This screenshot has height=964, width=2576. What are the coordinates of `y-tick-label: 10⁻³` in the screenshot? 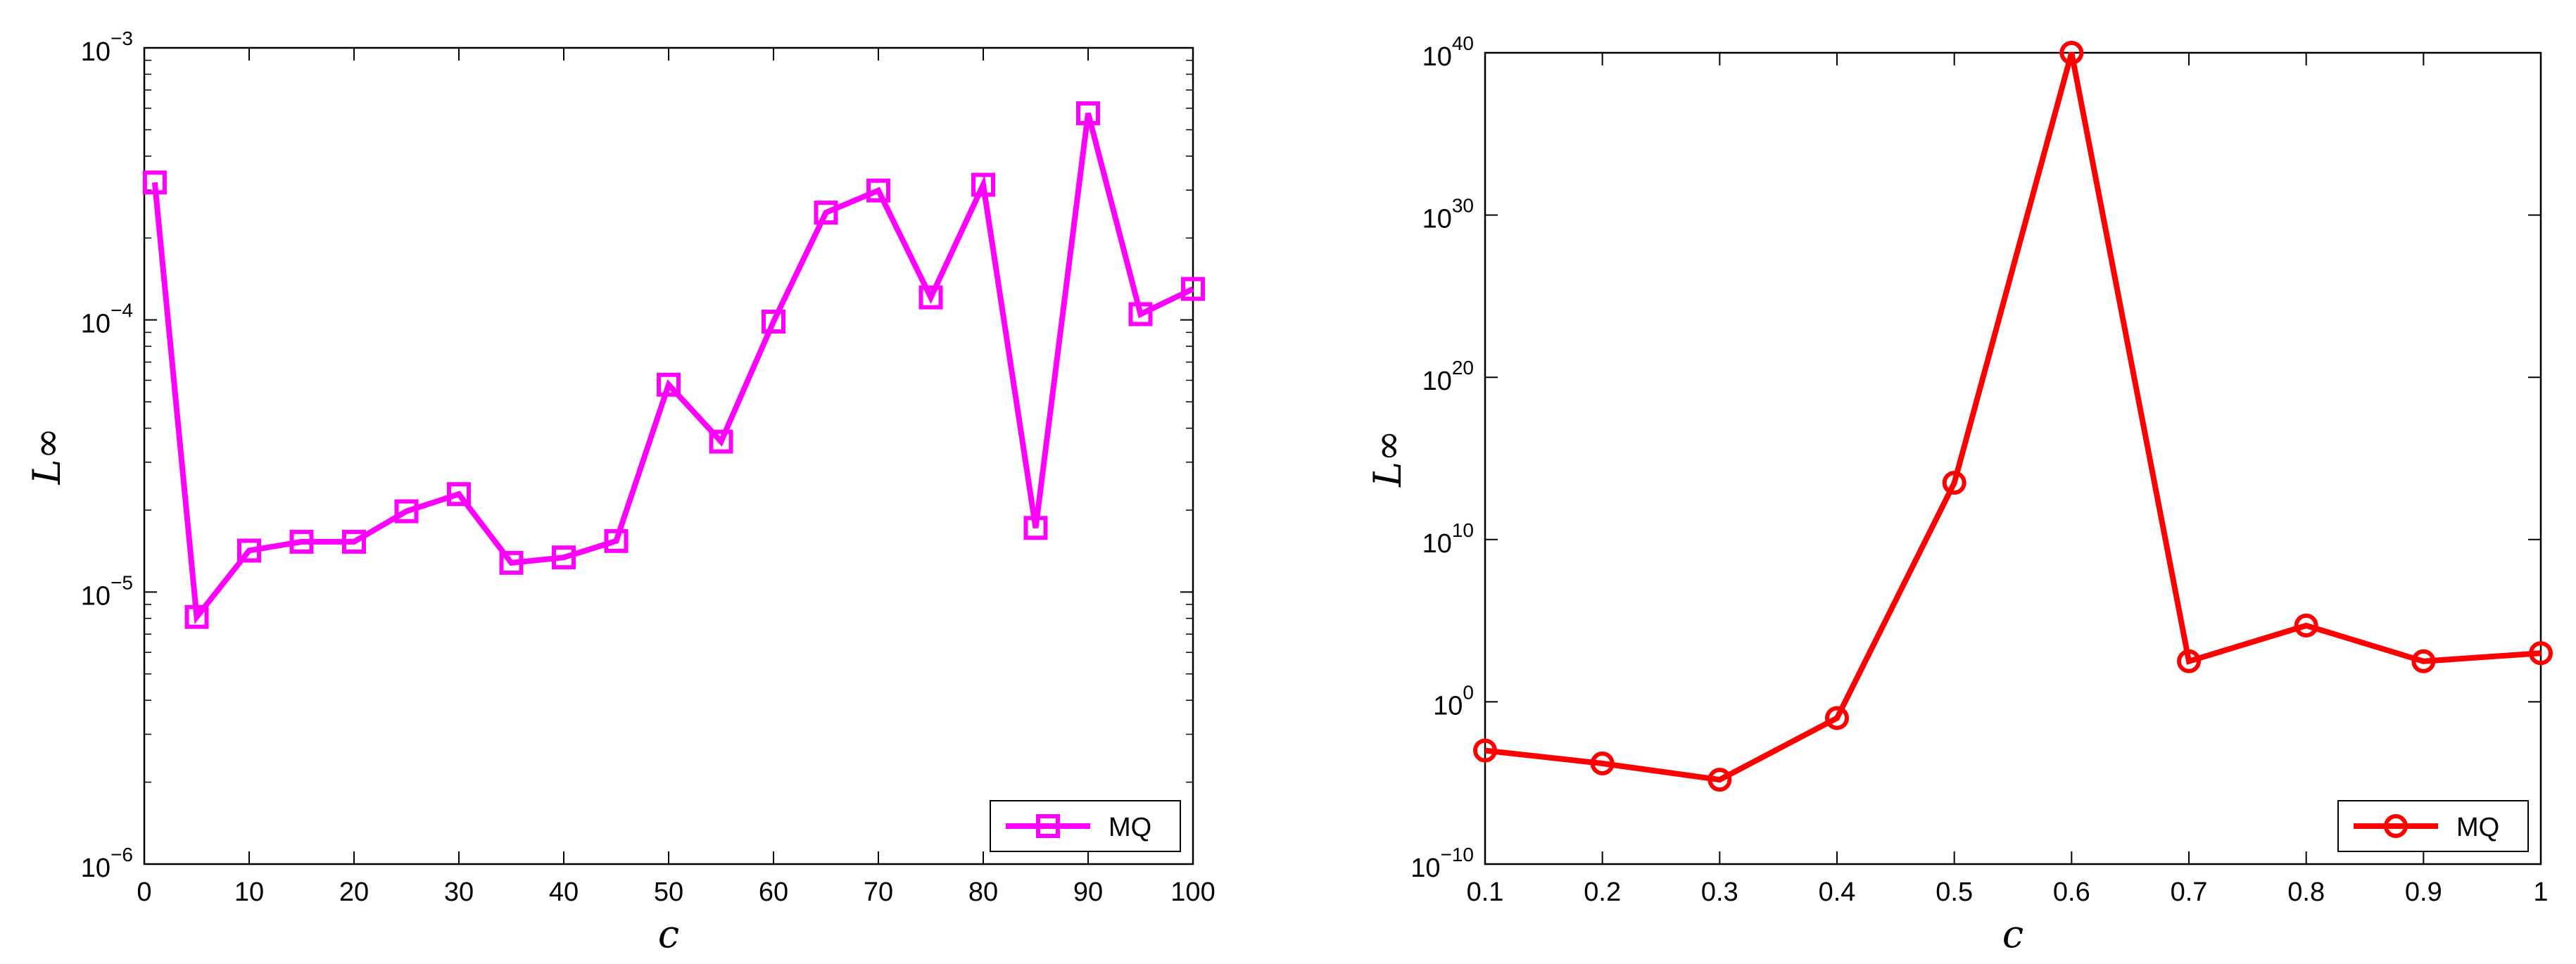 It's located at (107, 47).